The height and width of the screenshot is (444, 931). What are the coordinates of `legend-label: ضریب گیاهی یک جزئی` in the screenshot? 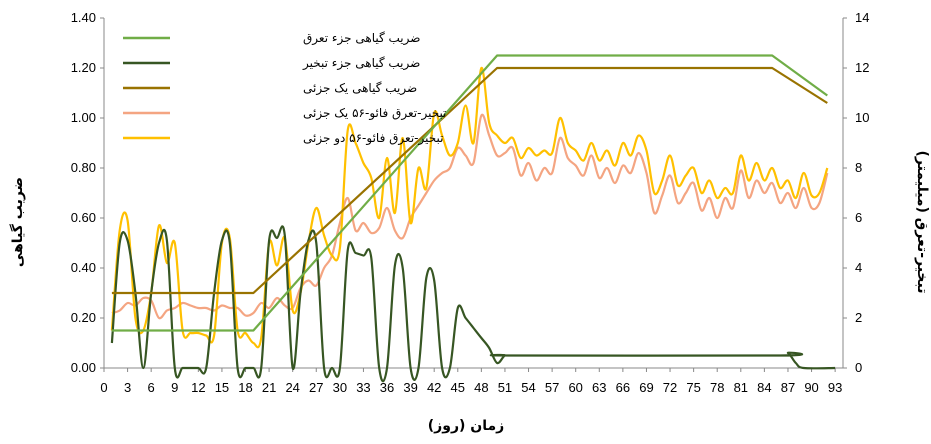 It's located at (360, 88).